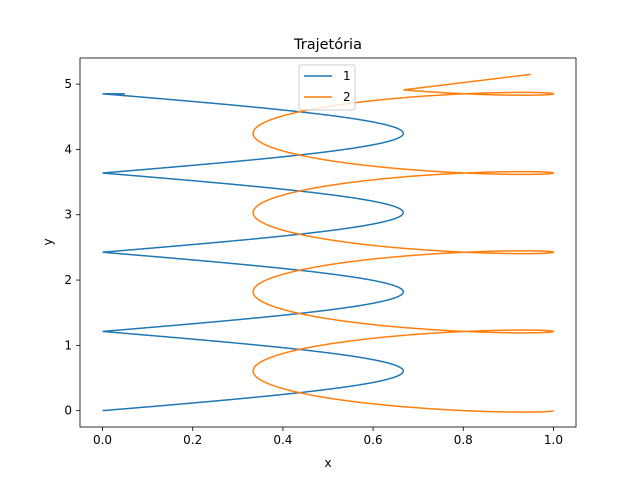 The image size is (640, 480). I want to click on y-axis-label: y, so click(48, 241).